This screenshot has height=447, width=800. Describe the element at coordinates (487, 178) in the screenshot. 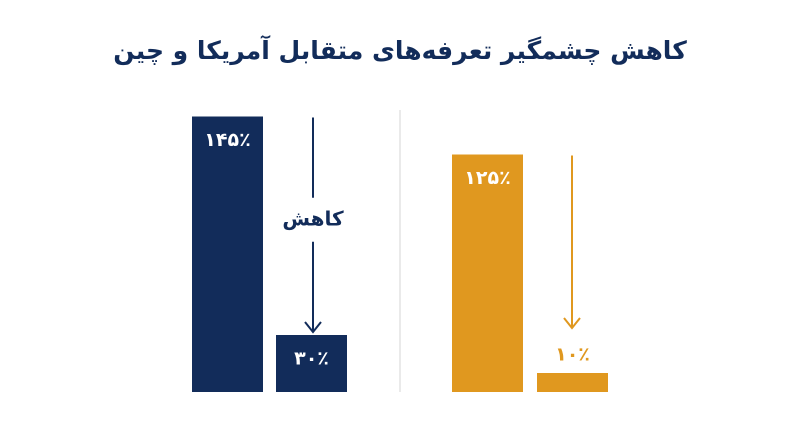

I see `value-label: ۱۲۵٪` at that location.